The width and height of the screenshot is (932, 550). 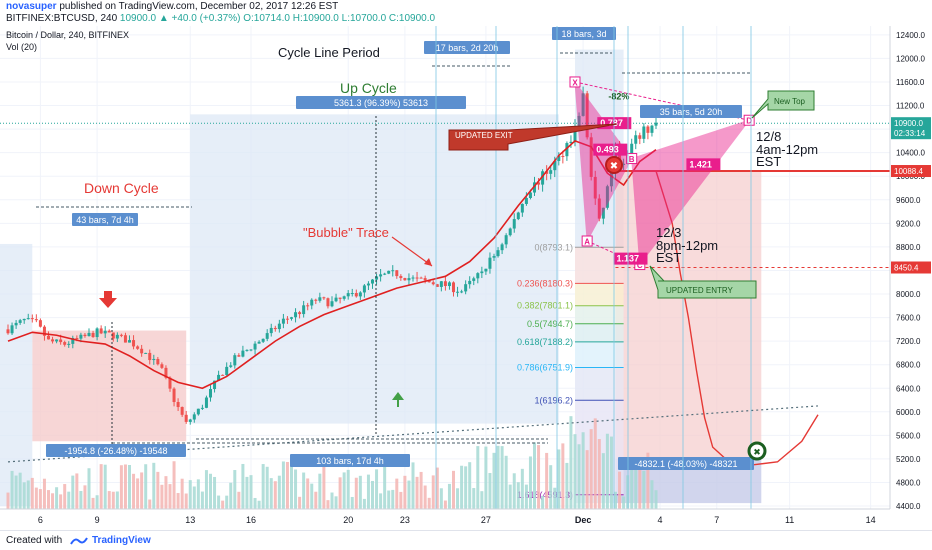 I want to click on pattern-ratio-label: 0.787, so click(x=611, y=123).